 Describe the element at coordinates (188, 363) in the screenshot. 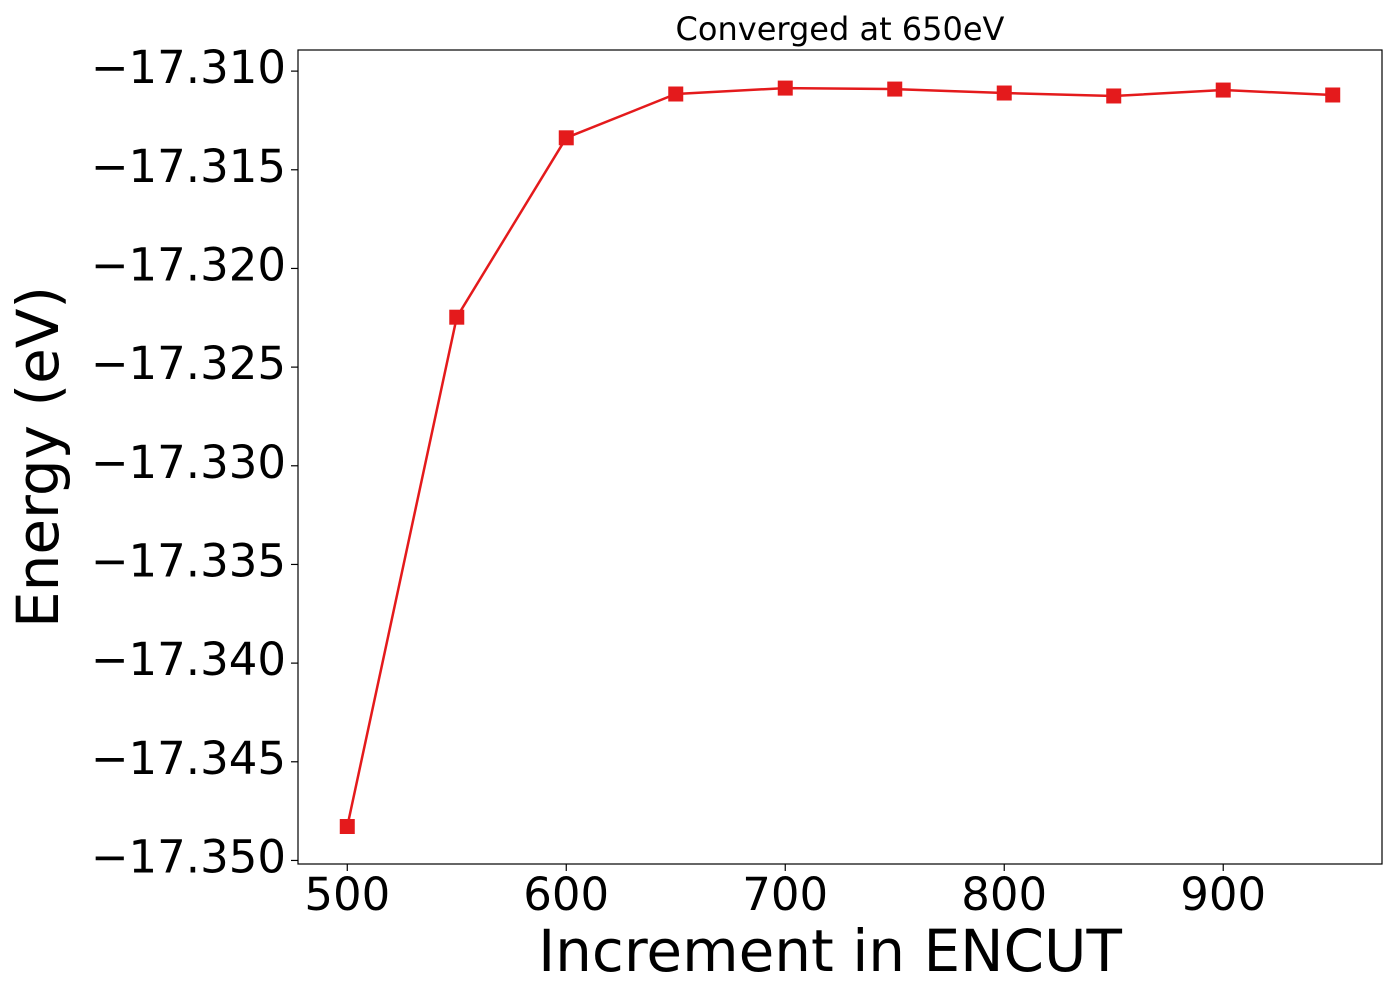

I see `y-tick-label: −17.325` at that location.